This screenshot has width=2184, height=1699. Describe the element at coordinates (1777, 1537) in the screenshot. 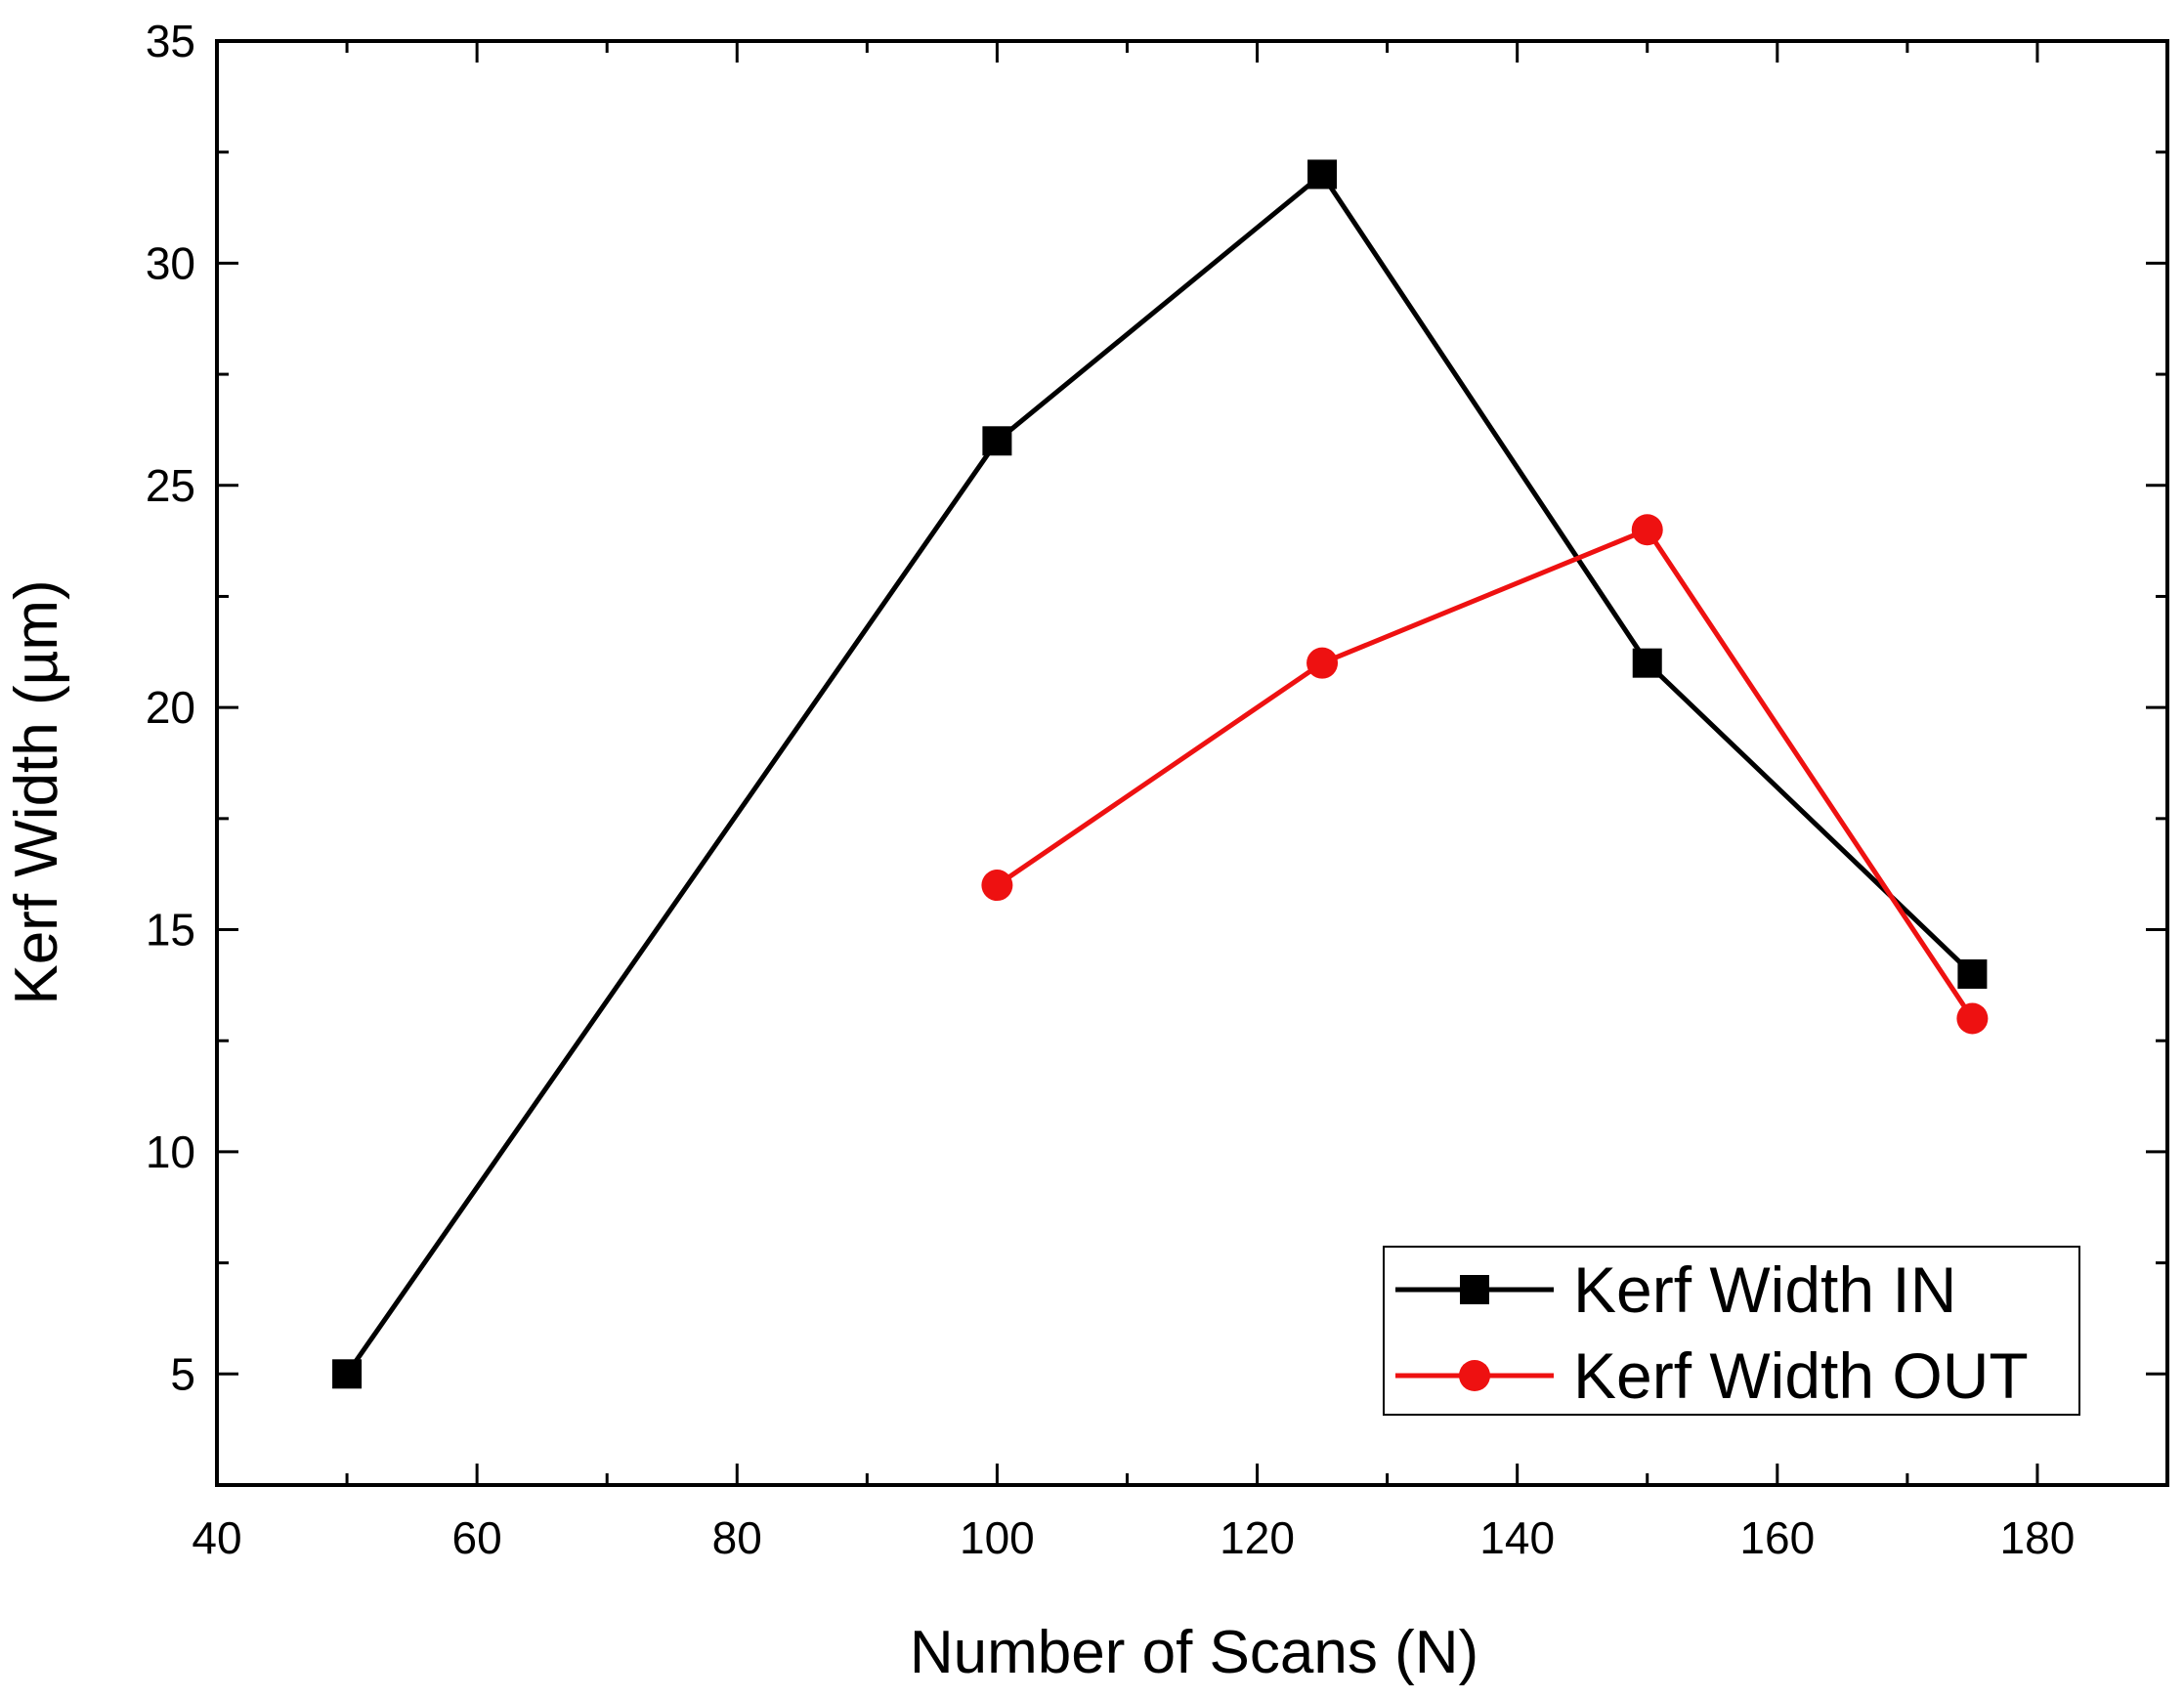

I see `x-tick-label: 160` at that location.